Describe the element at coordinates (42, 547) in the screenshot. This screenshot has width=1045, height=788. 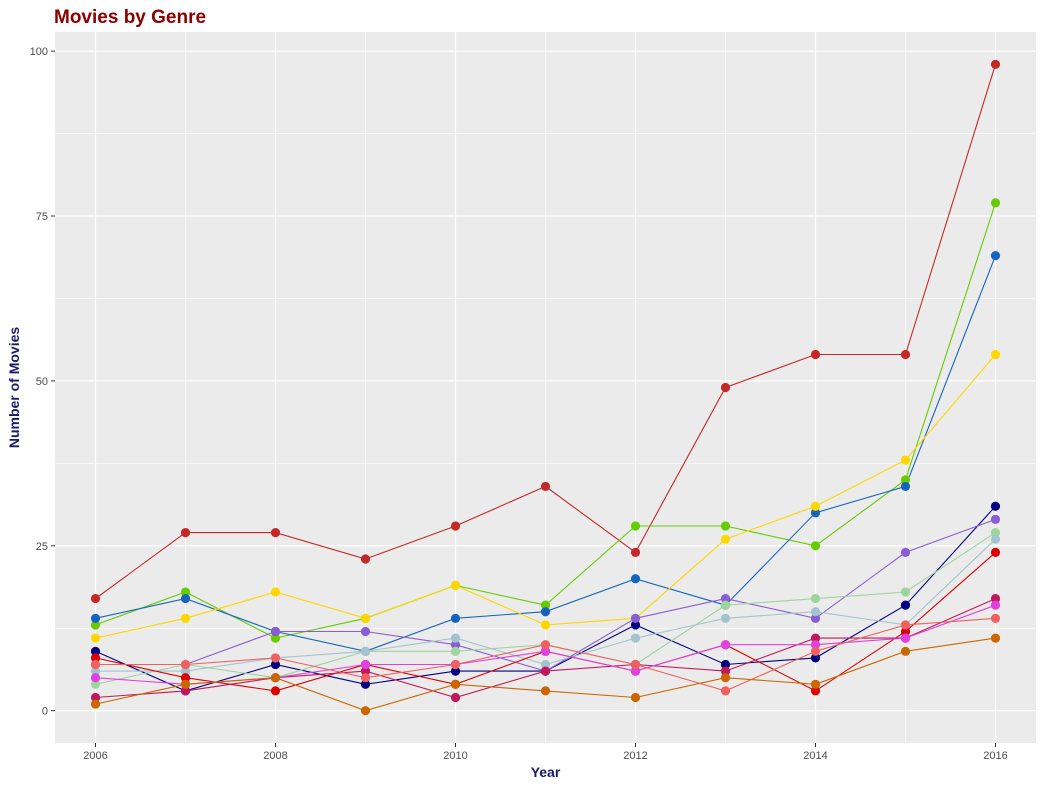
I see `y-tick-label: 25` at that location.